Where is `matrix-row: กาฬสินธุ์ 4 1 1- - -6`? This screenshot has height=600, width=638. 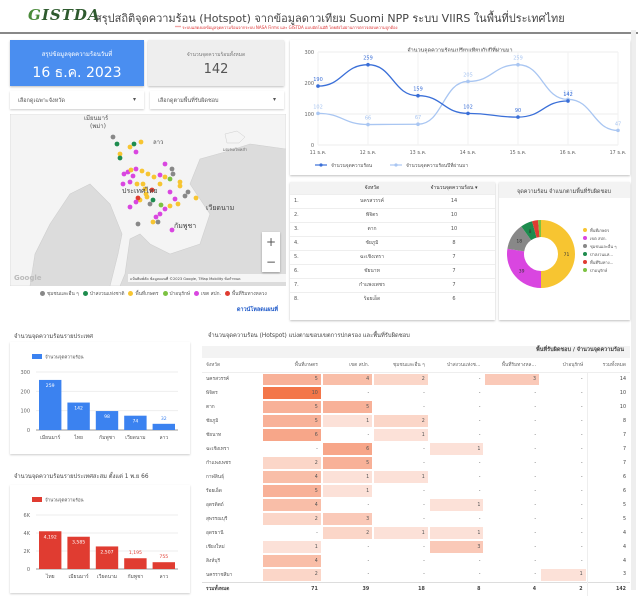
matrix-row: กาฬสินธุ์ 4 1 1- - -6 is located at coordinates (416, 477).